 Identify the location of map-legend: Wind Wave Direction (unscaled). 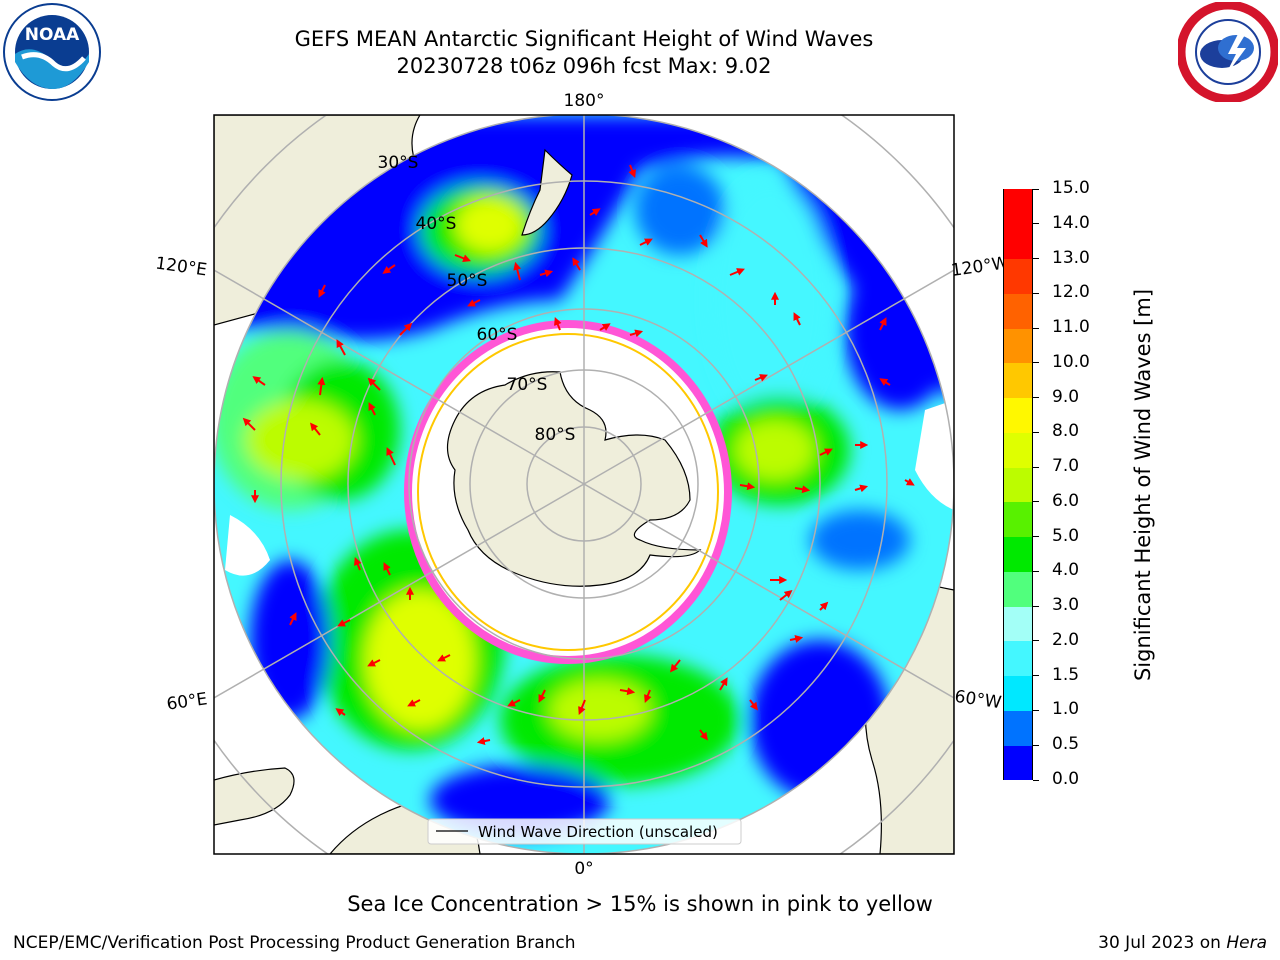
(584, 831).